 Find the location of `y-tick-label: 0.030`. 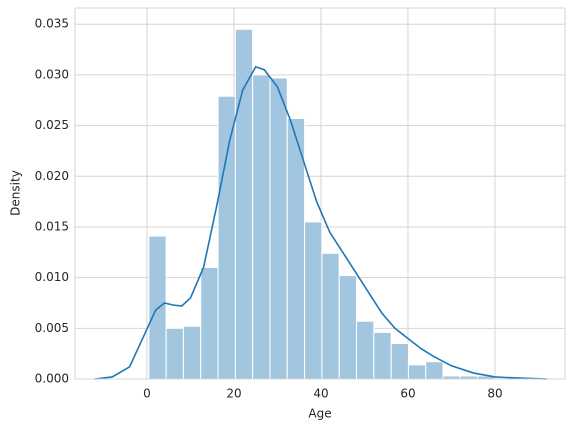

y-tick-label: 0.030 is located at coordinates (52, 74).